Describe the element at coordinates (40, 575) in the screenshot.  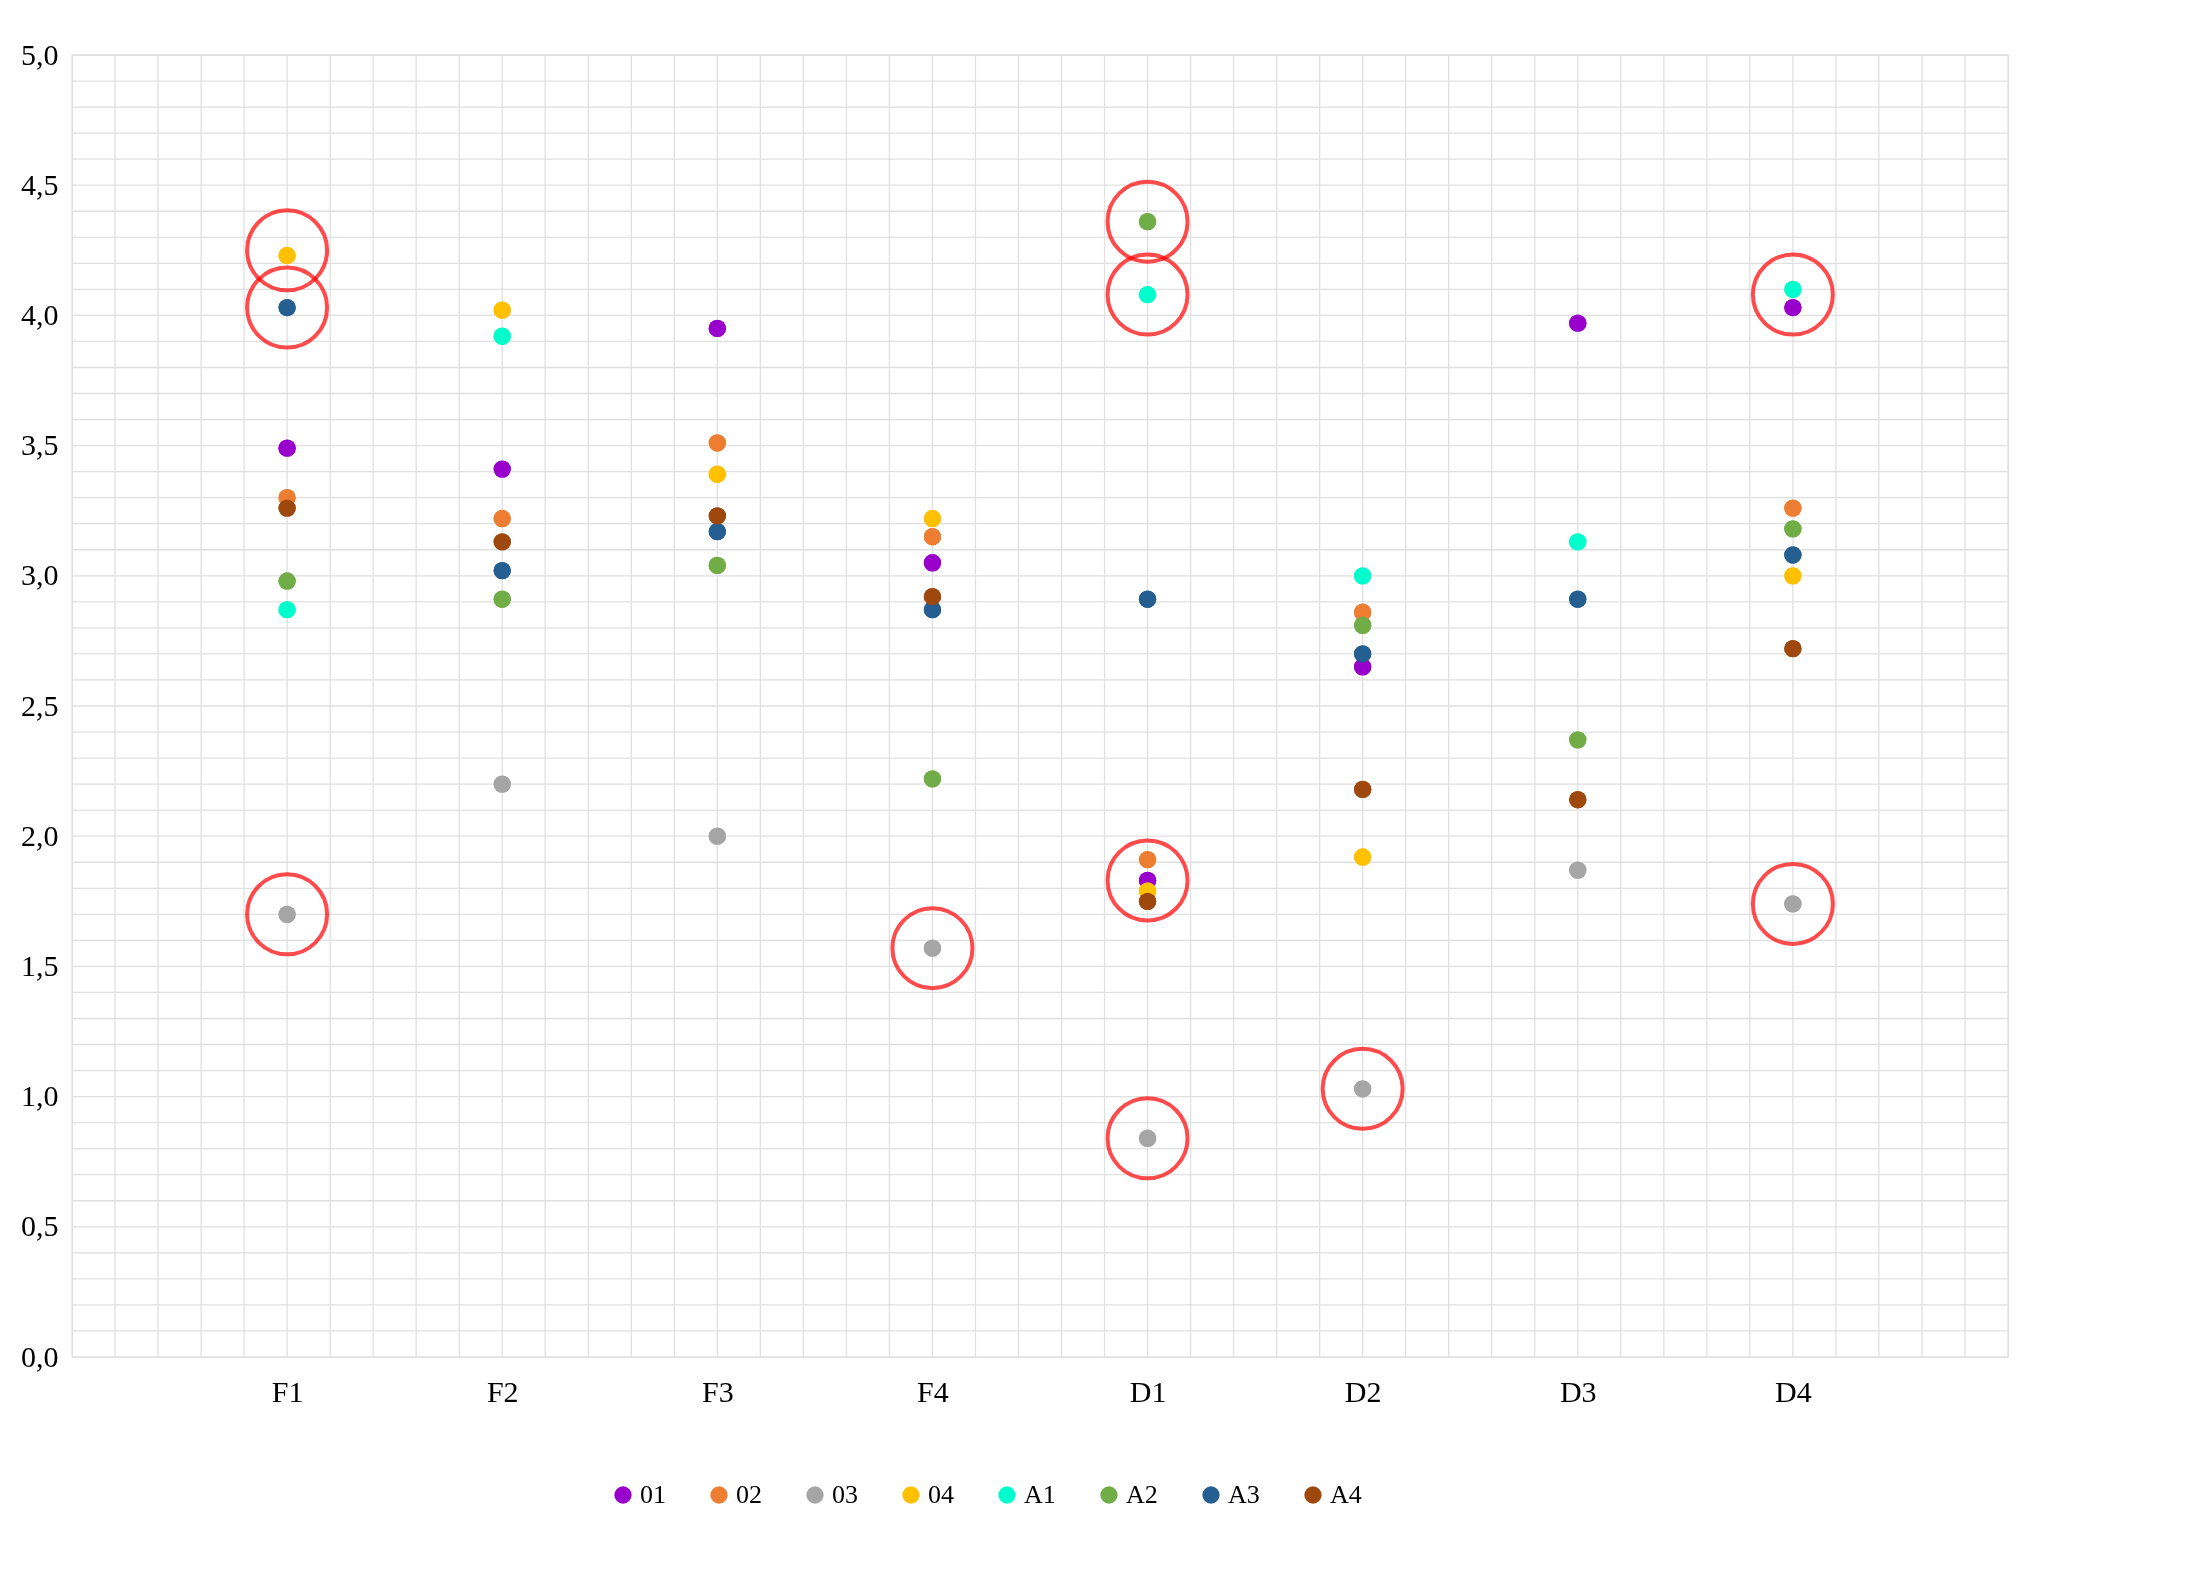
I see `y-tick-label: 3,0` at that location.